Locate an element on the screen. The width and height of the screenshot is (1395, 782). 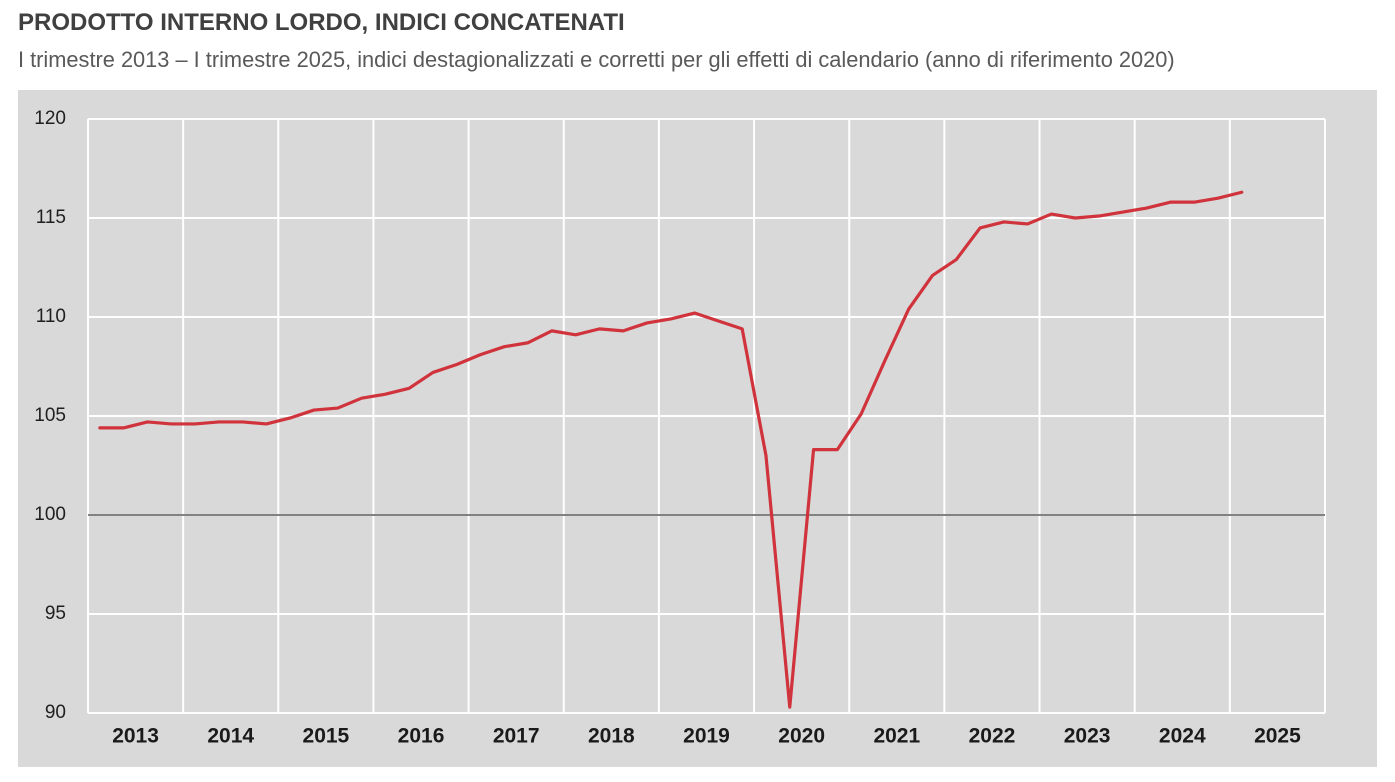
y-tick-label: 105 is located at coordinates (50, 415).